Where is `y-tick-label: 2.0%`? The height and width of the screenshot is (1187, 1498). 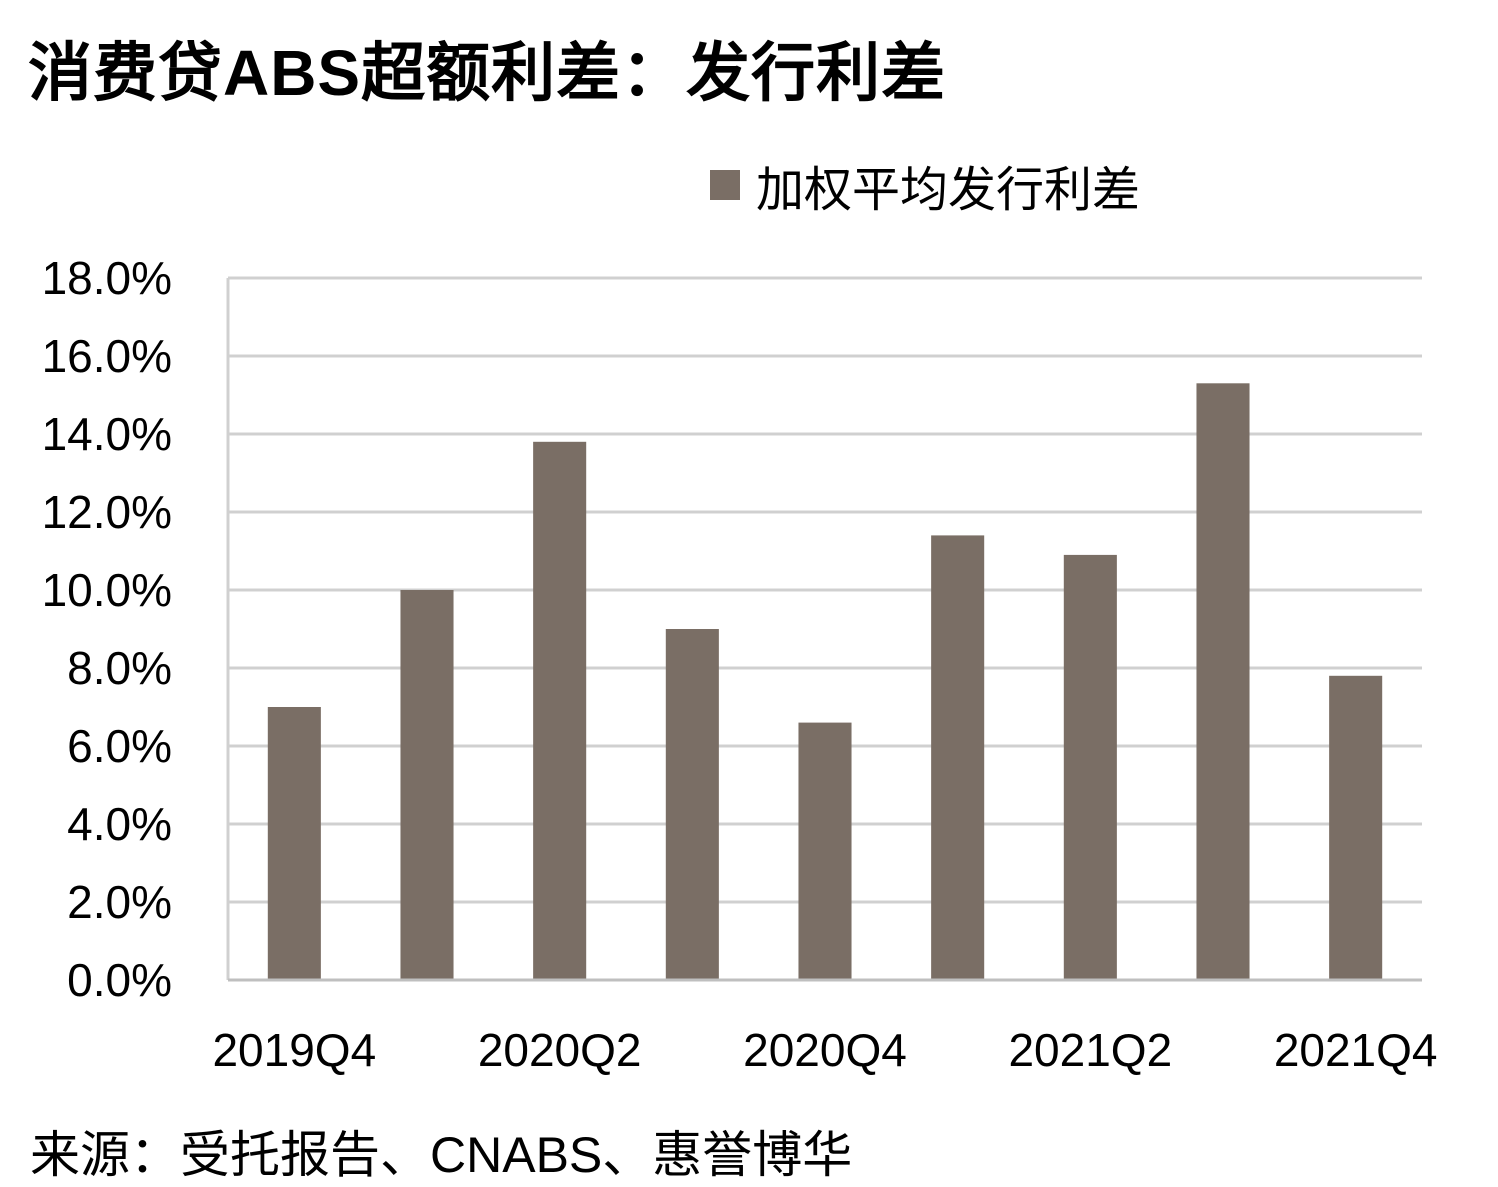 y-tick-label: 2.0% is located at coordinates (119, 902).